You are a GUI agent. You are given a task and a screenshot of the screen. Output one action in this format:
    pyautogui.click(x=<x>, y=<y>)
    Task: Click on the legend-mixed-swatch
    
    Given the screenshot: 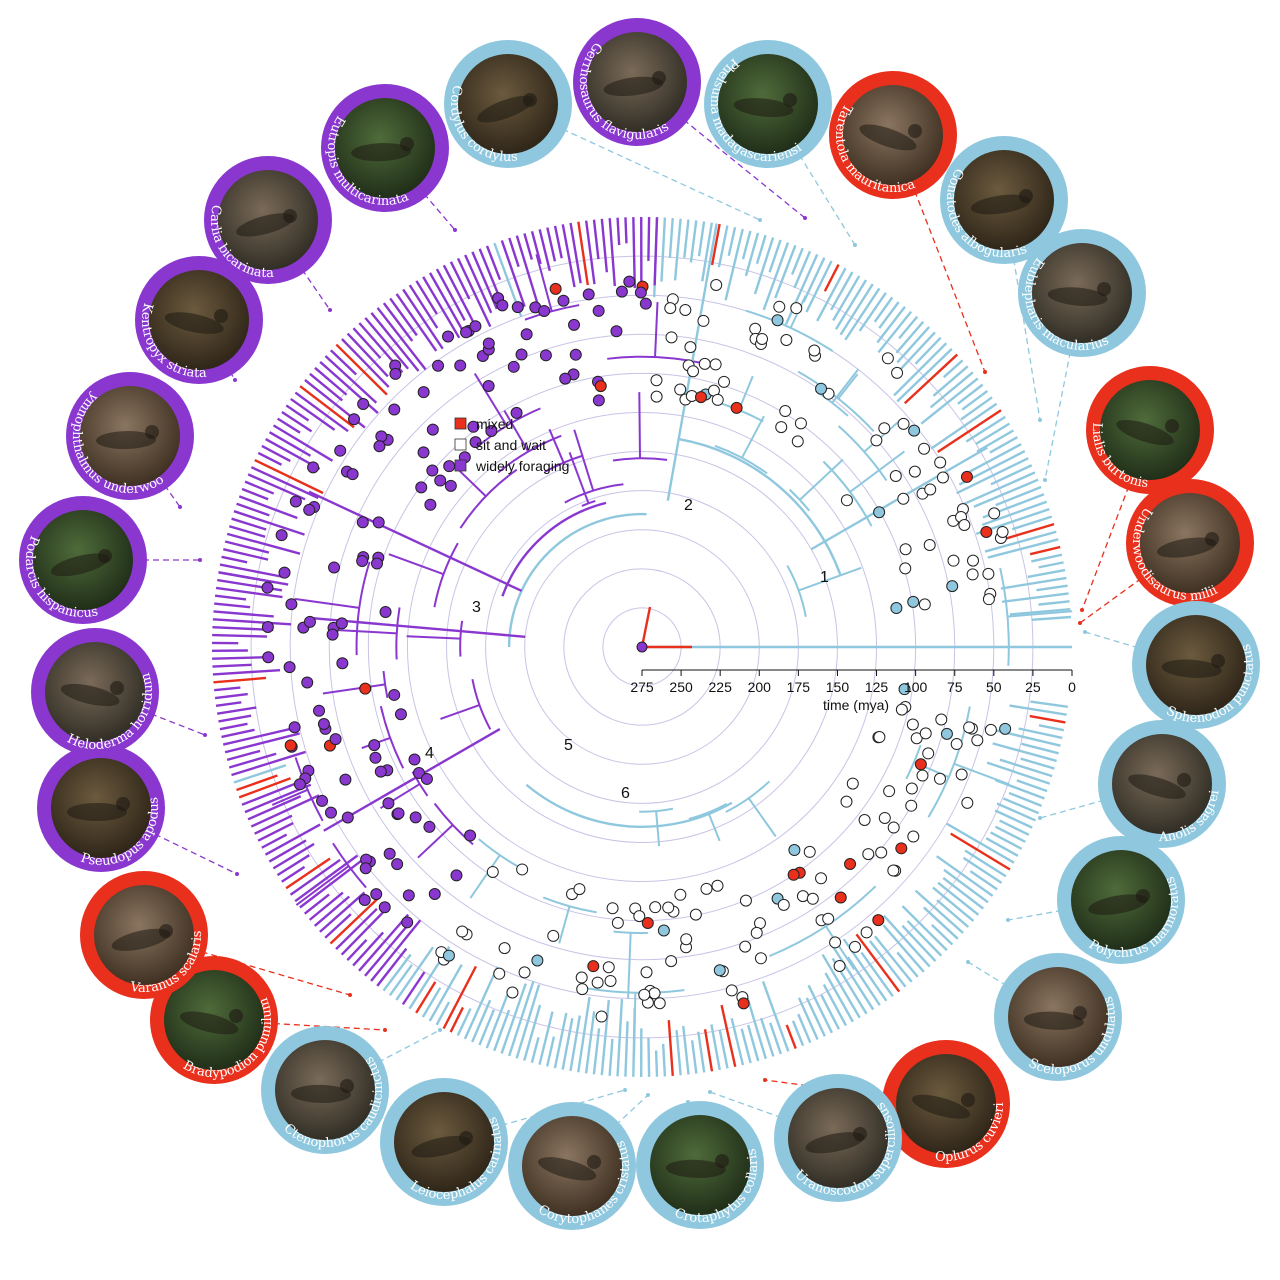 What is the action you would take?
    pyautogui.click(x=460, y=423)
    